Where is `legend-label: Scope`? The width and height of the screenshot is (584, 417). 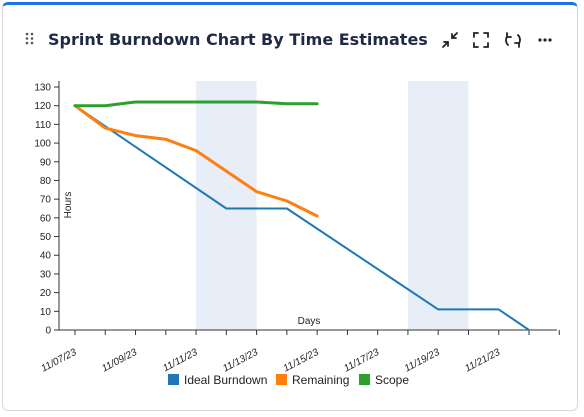
legend-label: Scope is located at coordinates (392, 380).